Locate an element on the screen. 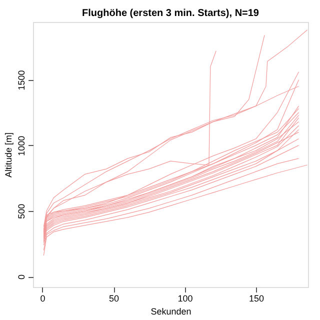  x-tick-label: 100 is located at coordinates (185, 299).